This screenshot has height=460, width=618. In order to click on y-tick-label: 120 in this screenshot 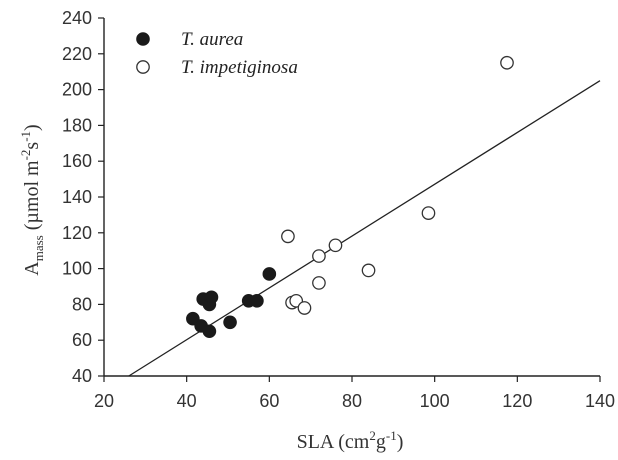, I will do `click(77, 233)`.